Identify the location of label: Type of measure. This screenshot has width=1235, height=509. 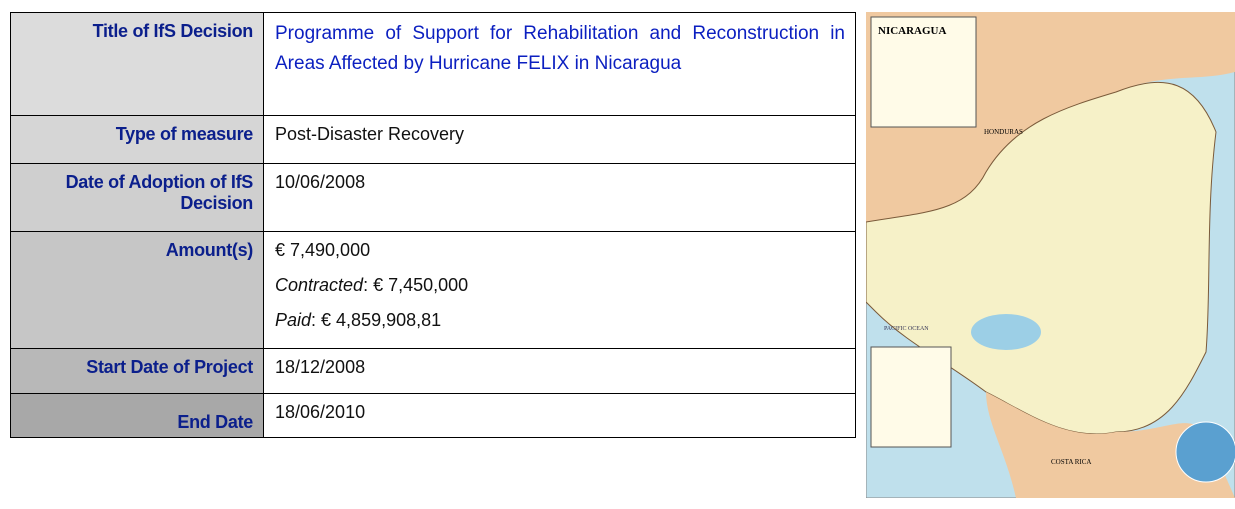
(137, 139).